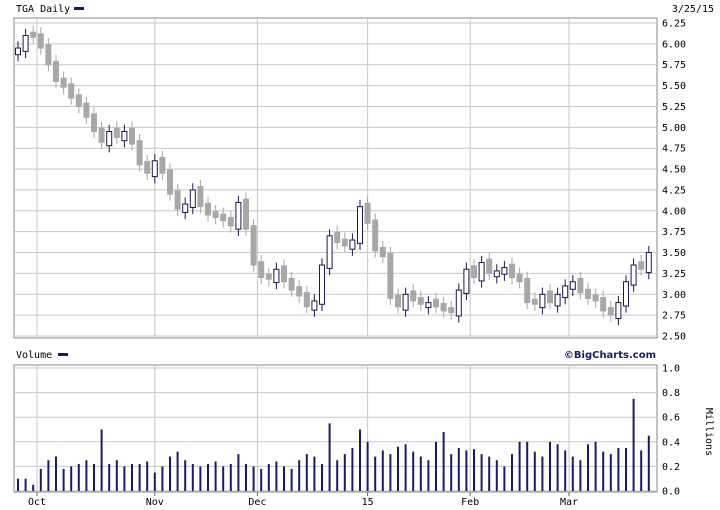 This screenshot has height=510, width=720. Describe the element at coordinates (368, 502) in the screenshot. I see `x-tick-label: 15` at that location.